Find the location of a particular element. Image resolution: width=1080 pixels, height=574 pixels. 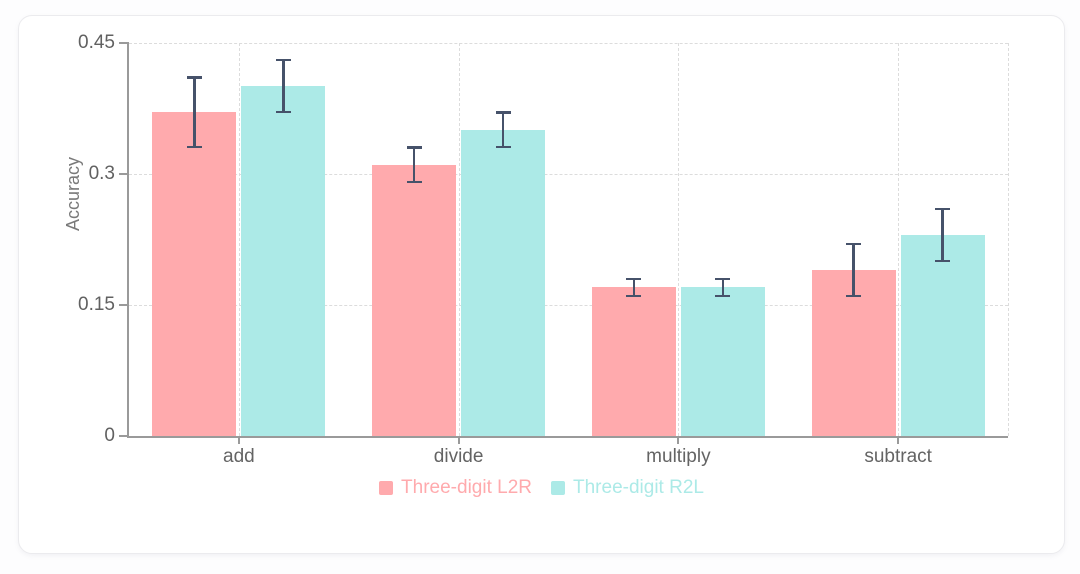

legend-item: Three-digit L2R is located at coordinates (455, 488).